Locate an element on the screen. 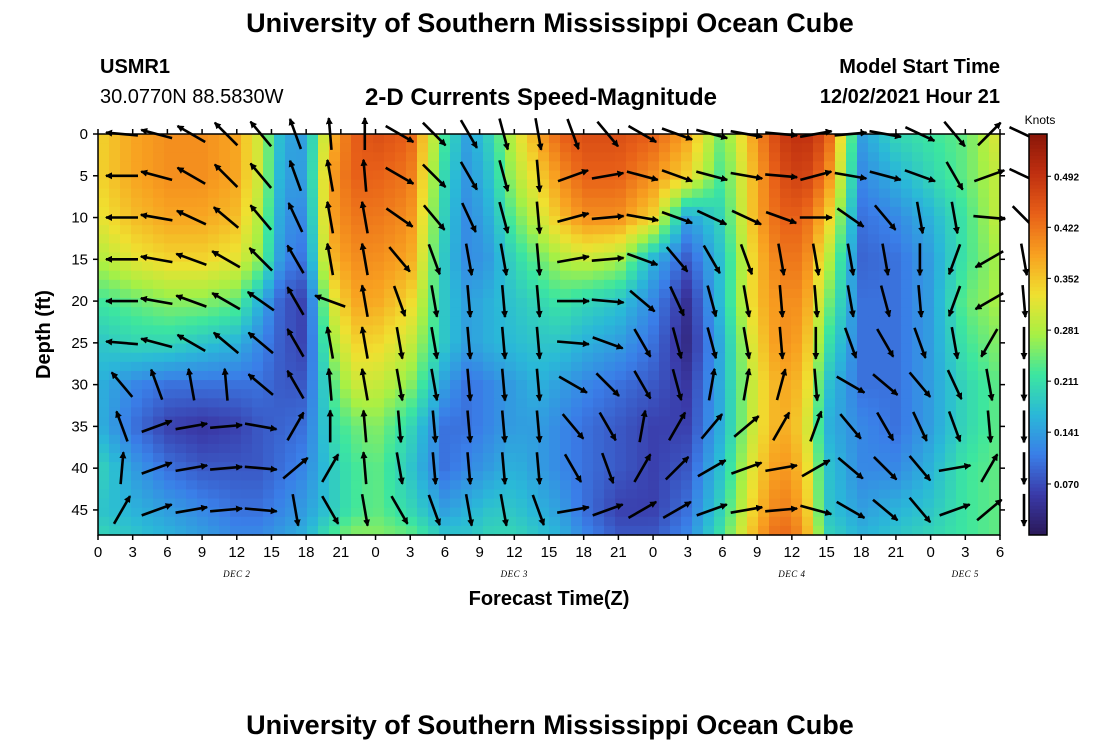  x-tick-label: 15 is located at coordinates (271, 552).